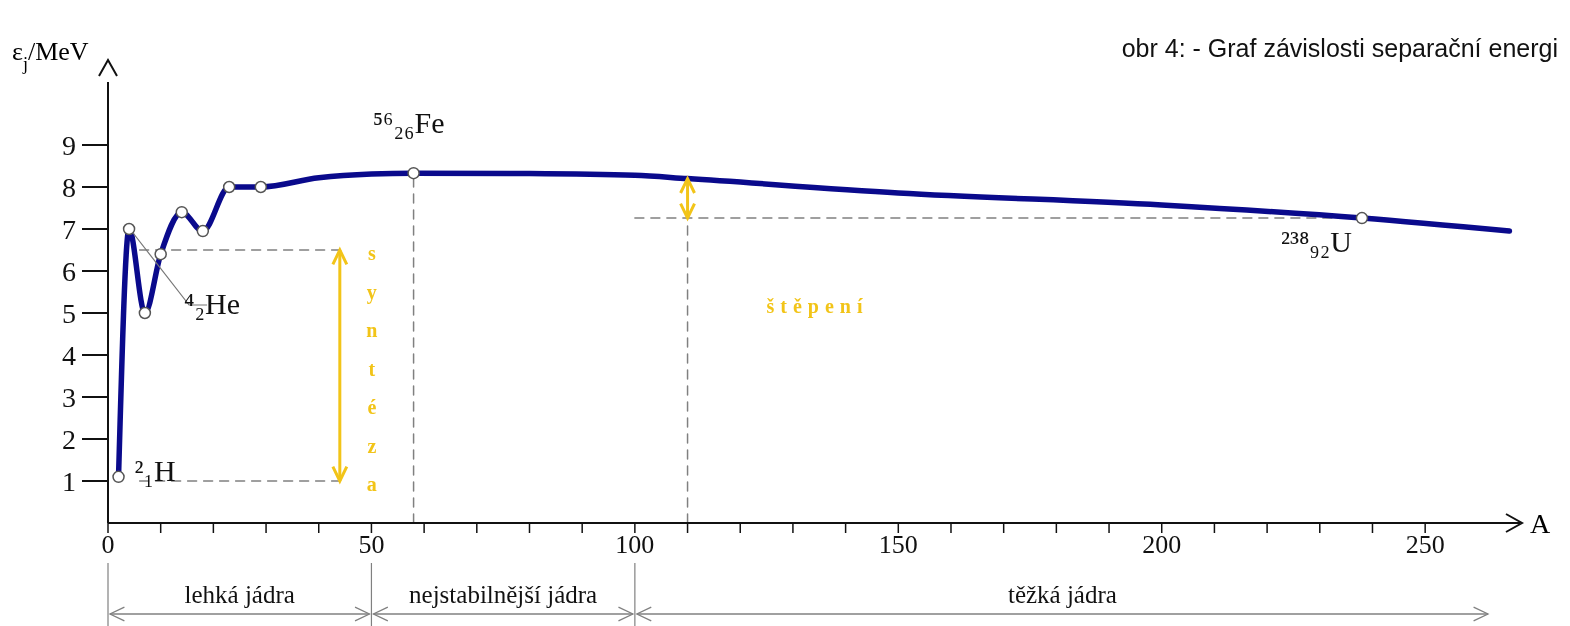  I want to click on annotation: ²³⁸₉₂U, so click(1316, 242).